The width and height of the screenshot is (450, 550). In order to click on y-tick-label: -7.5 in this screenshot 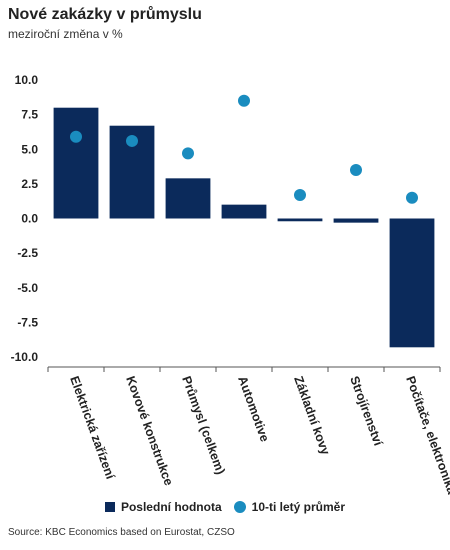, I will do `click(27, 322)`.